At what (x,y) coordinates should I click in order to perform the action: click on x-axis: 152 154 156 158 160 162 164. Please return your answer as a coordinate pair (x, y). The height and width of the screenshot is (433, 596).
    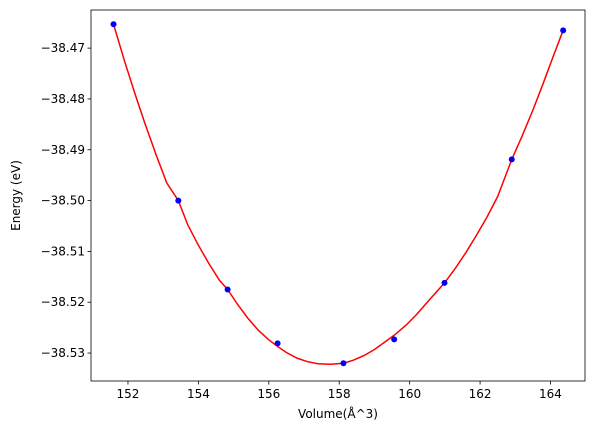
    Looking at the image, I should click on (339, 391).